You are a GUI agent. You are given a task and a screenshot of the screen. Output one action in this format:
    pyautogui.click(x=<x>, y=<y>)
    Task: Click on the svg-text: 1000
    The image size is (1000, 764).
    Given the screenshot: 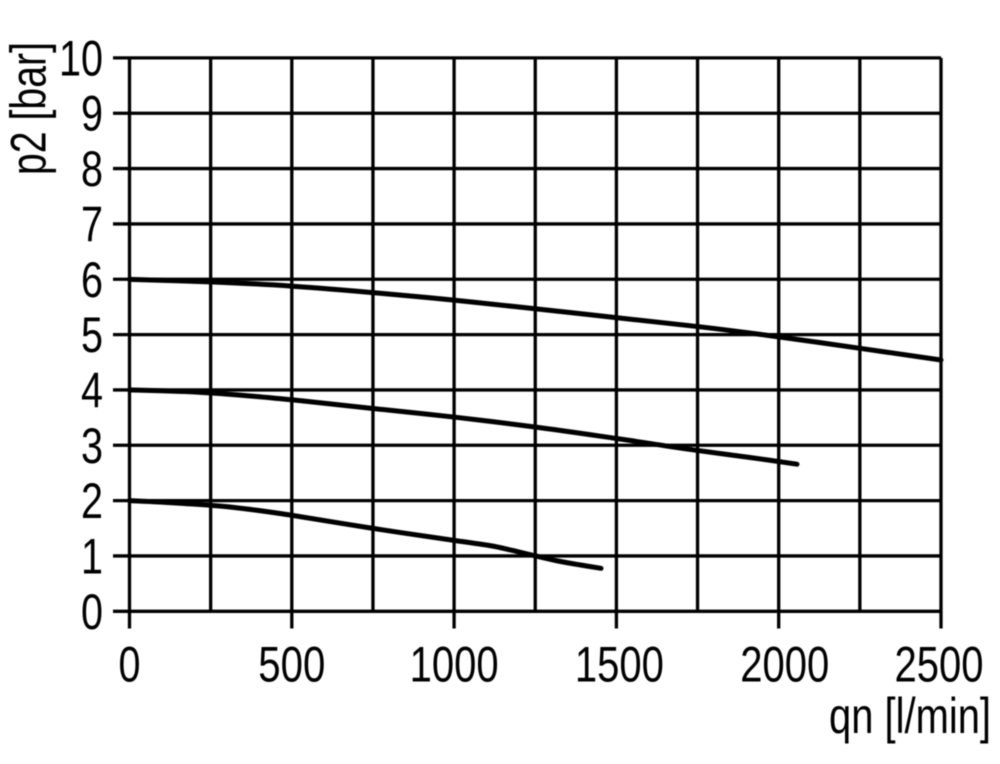 What is the action you would take?
    pyautogui.click(x=454, y=664)
    